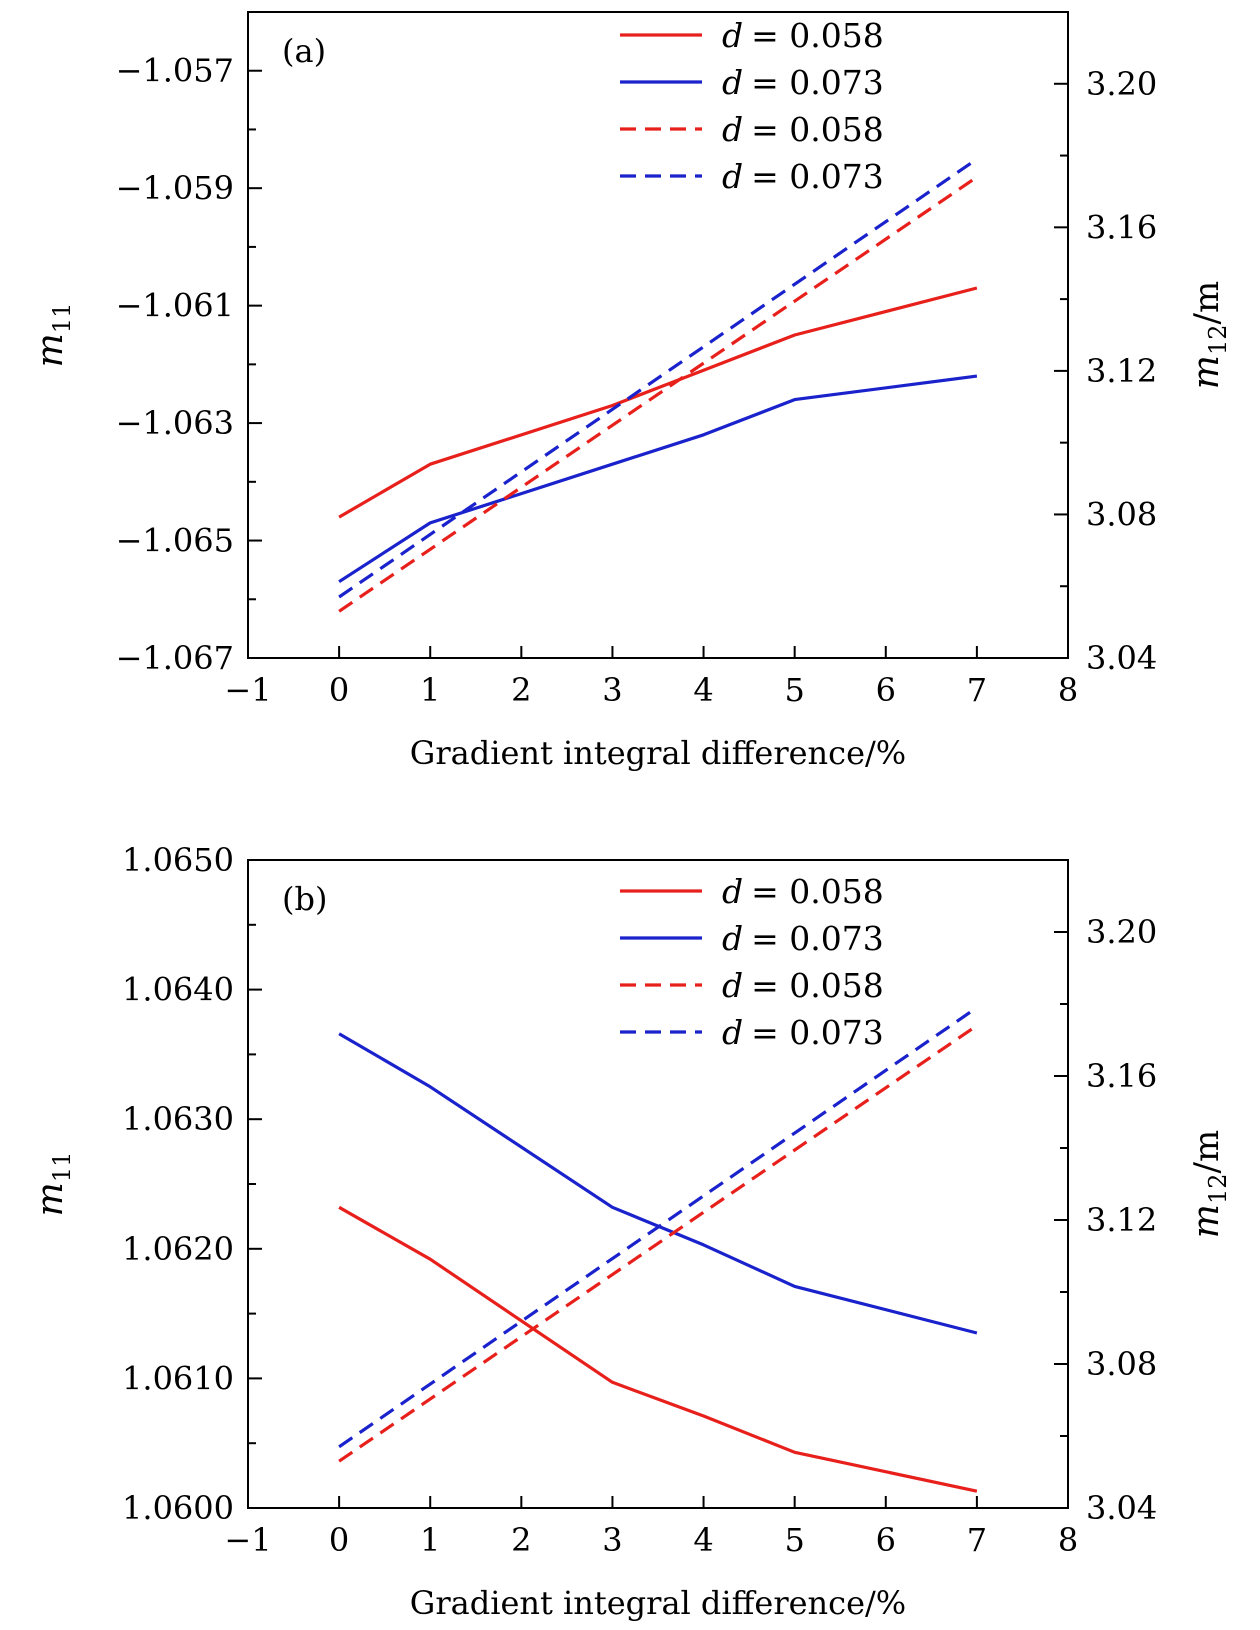  Describe the element at coordinates (304, 899) in the screenshot. I see `panel-label: (b)` at that location.